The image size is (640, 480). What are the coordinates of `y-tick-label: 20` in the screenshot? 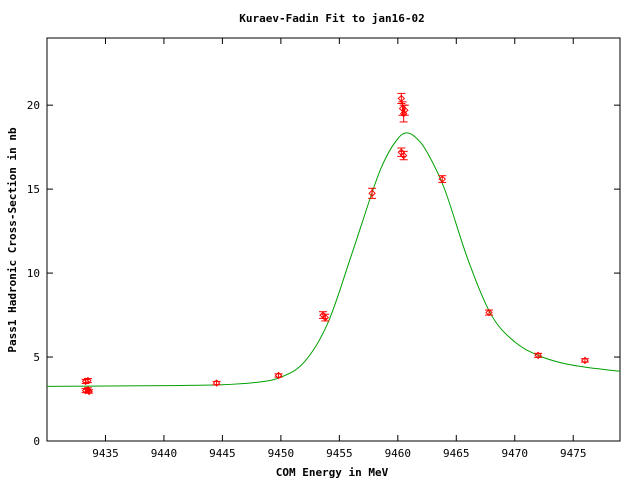 It's located at (33, 105).